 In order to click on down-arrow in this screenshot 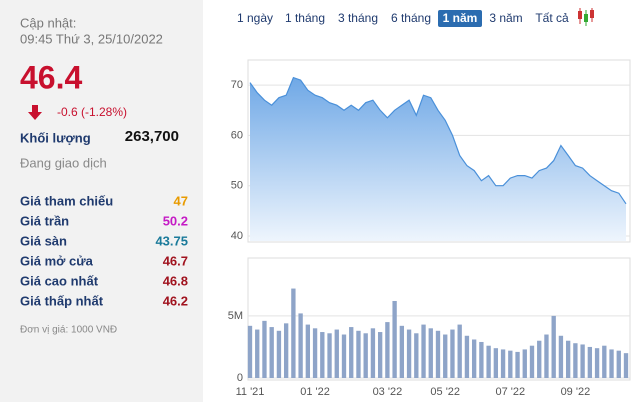, I will do `click(35, 112)`.